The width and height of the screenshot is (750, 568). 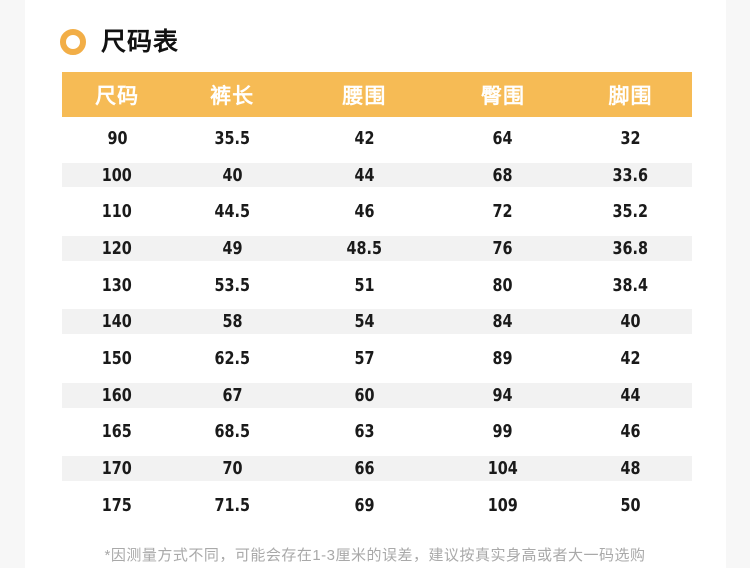 I want to click on cell-value: 57, so click(x=364, y=358).